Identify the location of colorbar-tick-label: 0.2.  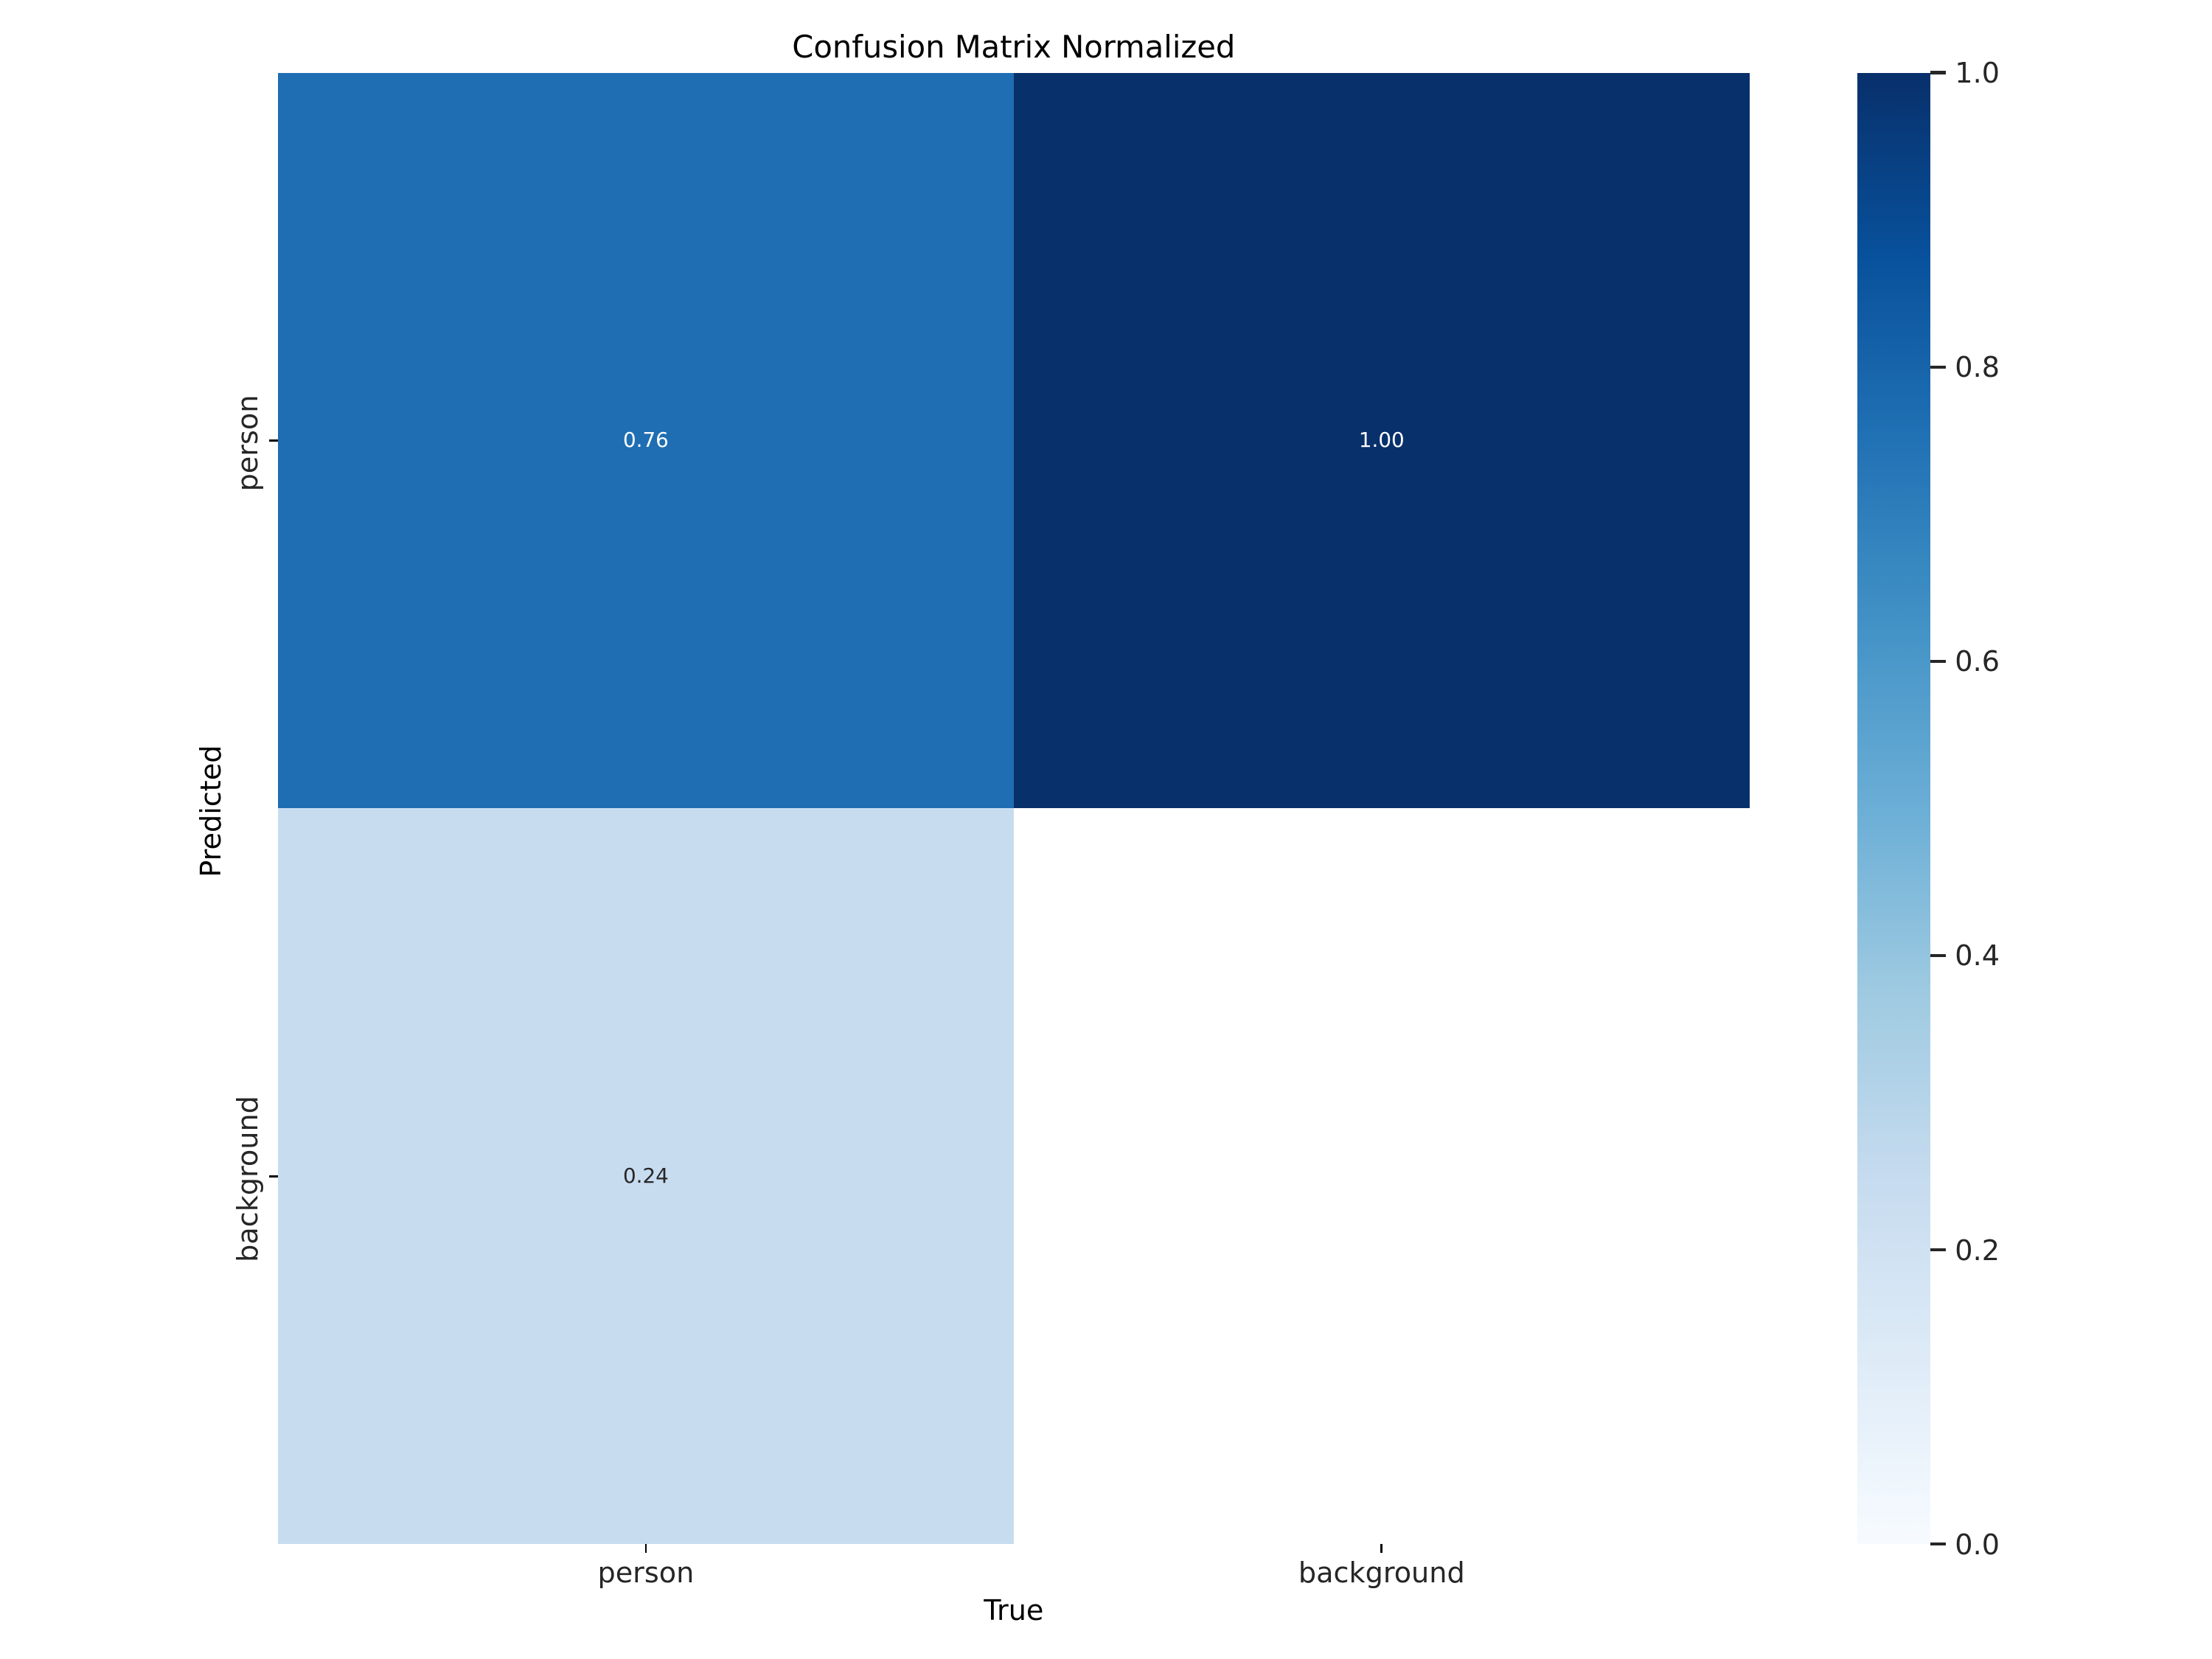
(1977, 1250).